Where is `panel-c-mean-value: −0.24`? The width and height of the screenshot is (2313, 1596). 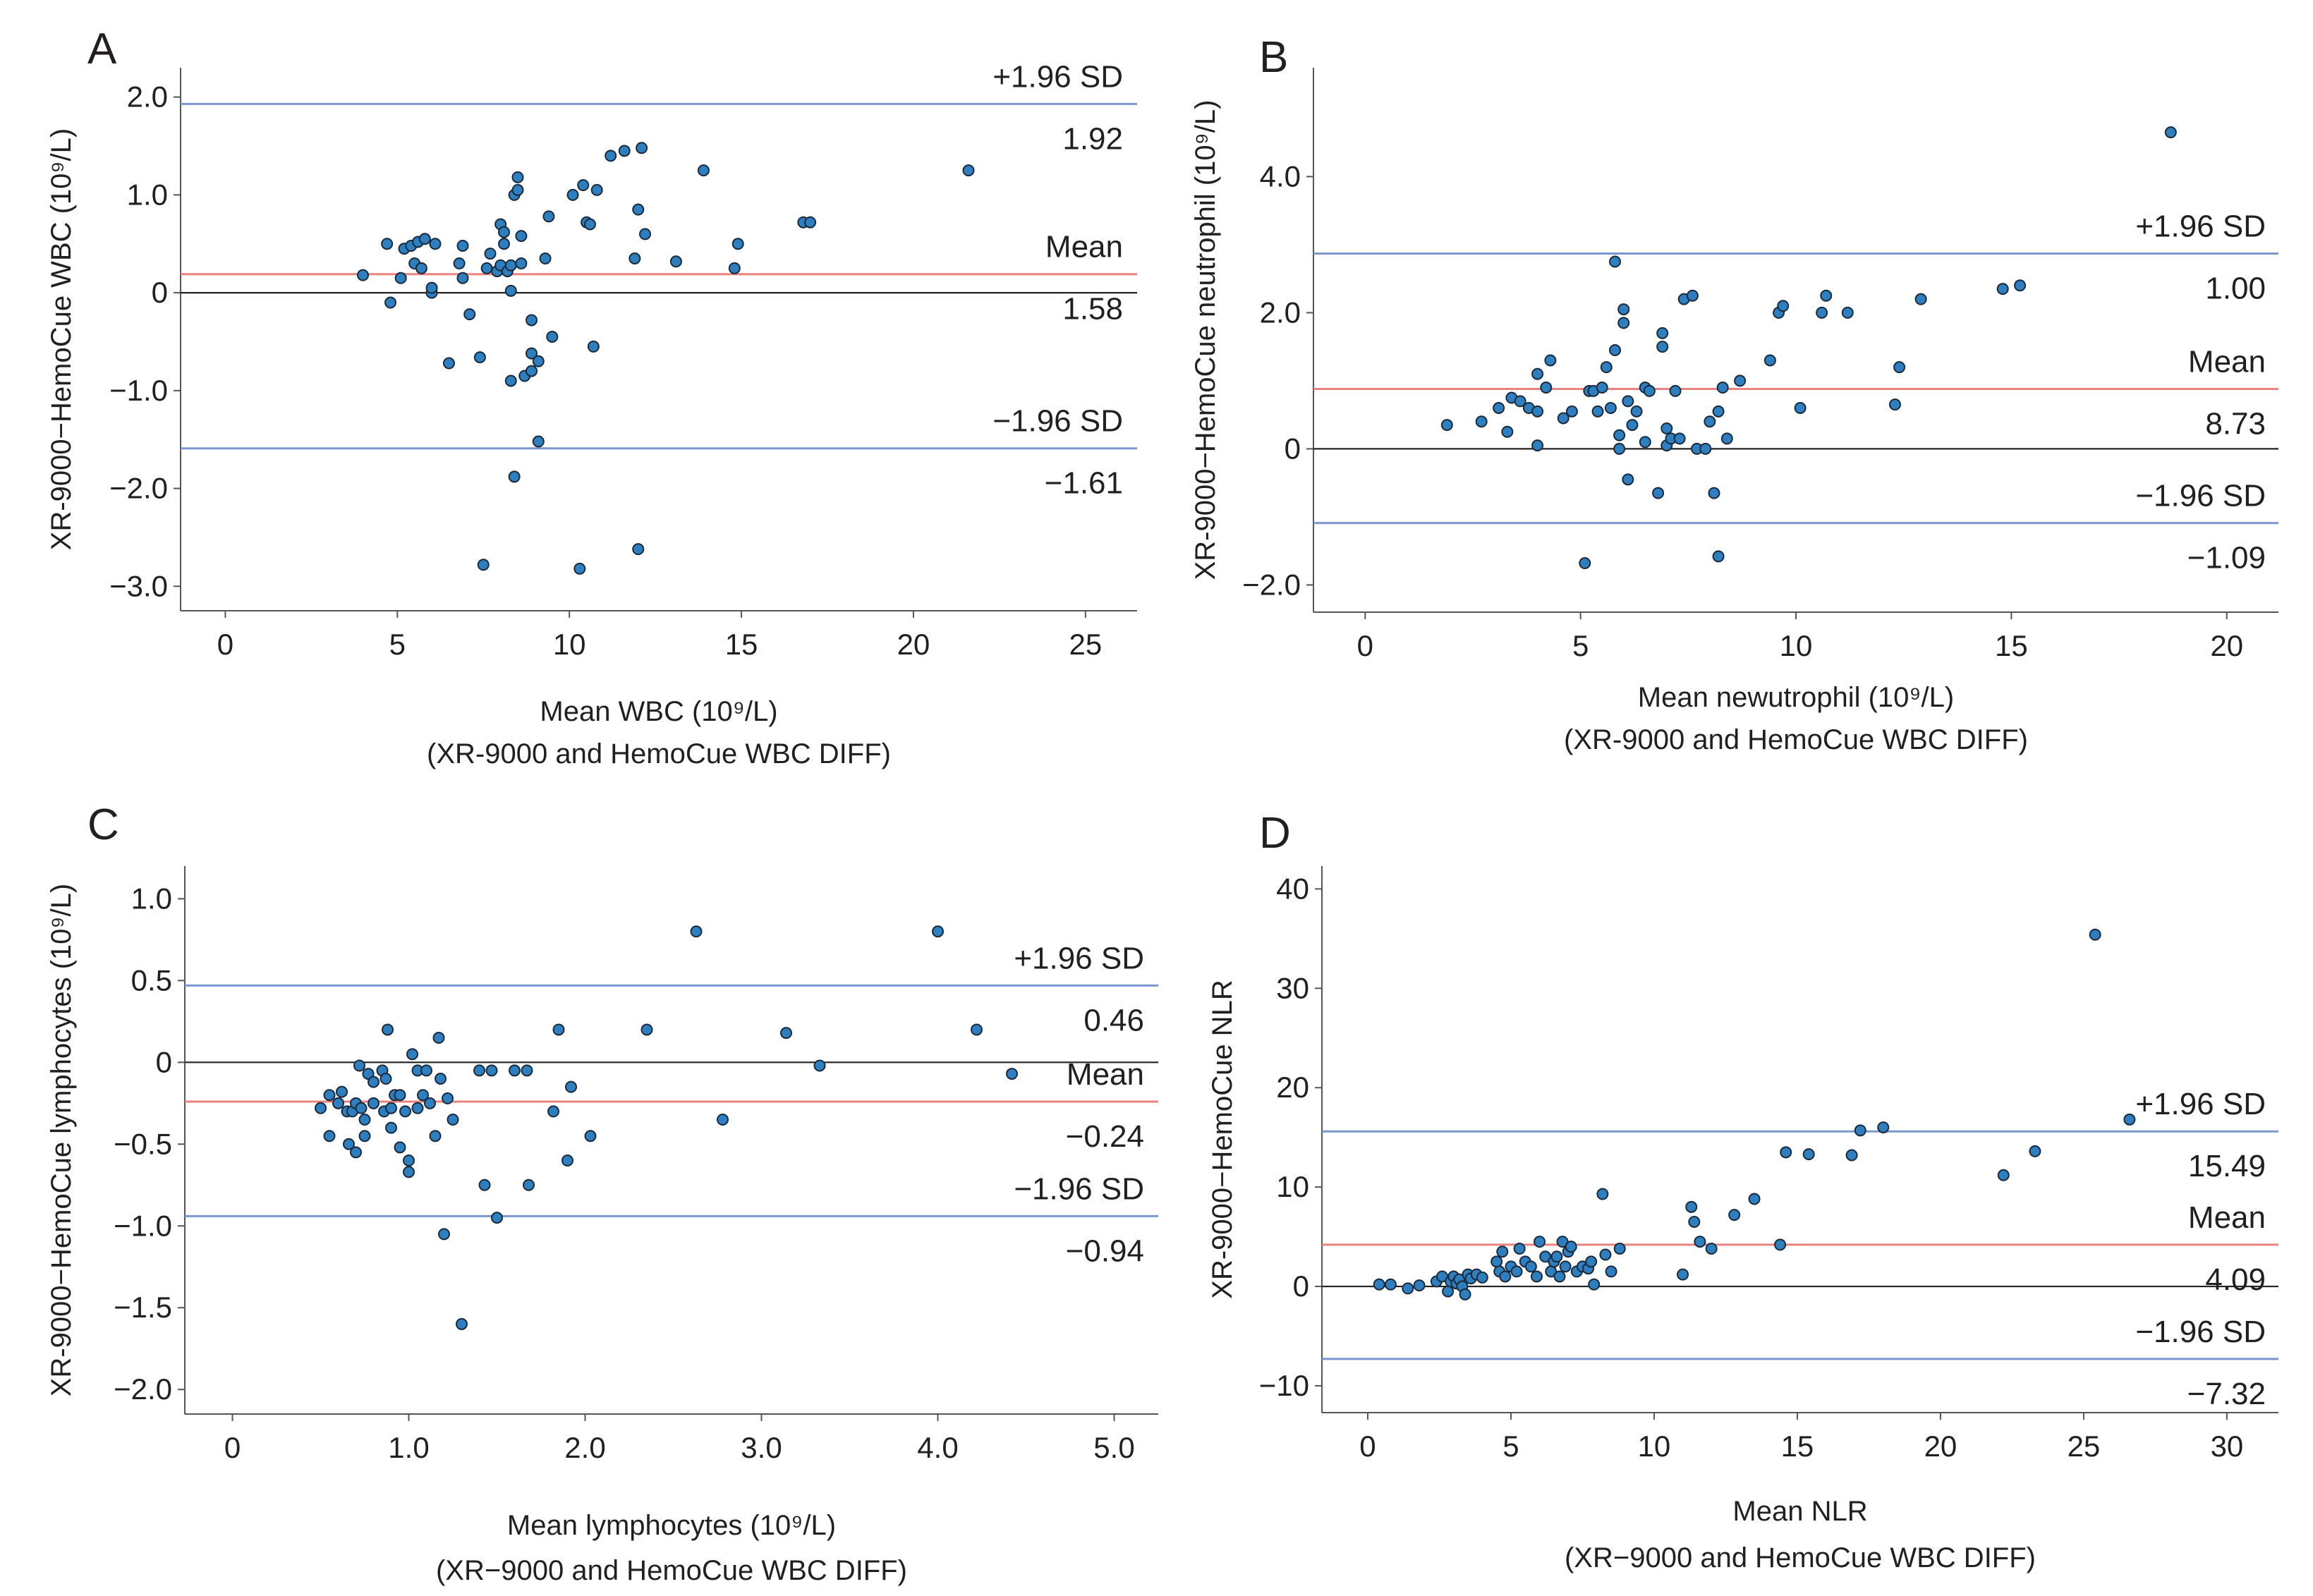 panel-c-mean-value: −0.24 is located at coordinates (1105, 1136).